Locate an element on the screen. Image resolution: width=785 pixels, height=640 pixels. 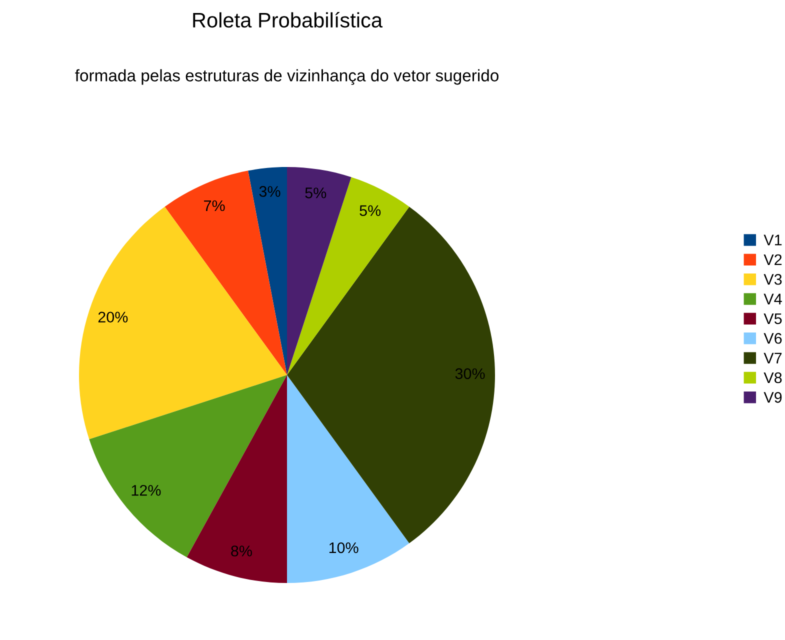
data-label: 30% is located at coordinates (470, 374).